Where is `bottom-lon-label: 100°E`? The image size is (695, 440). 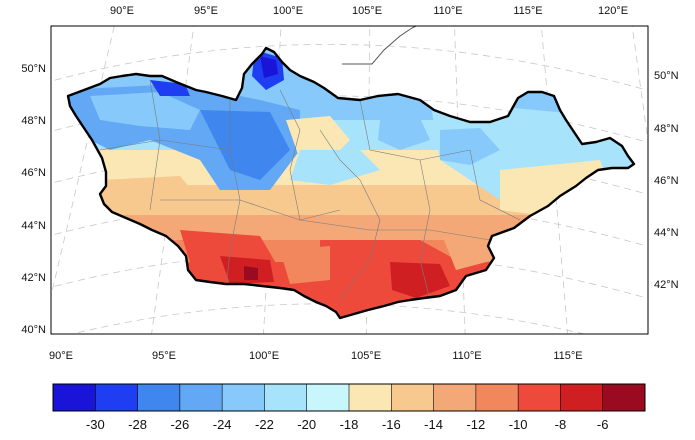
bottom-lon-label: 100°E is located at coordinates (264, 356).